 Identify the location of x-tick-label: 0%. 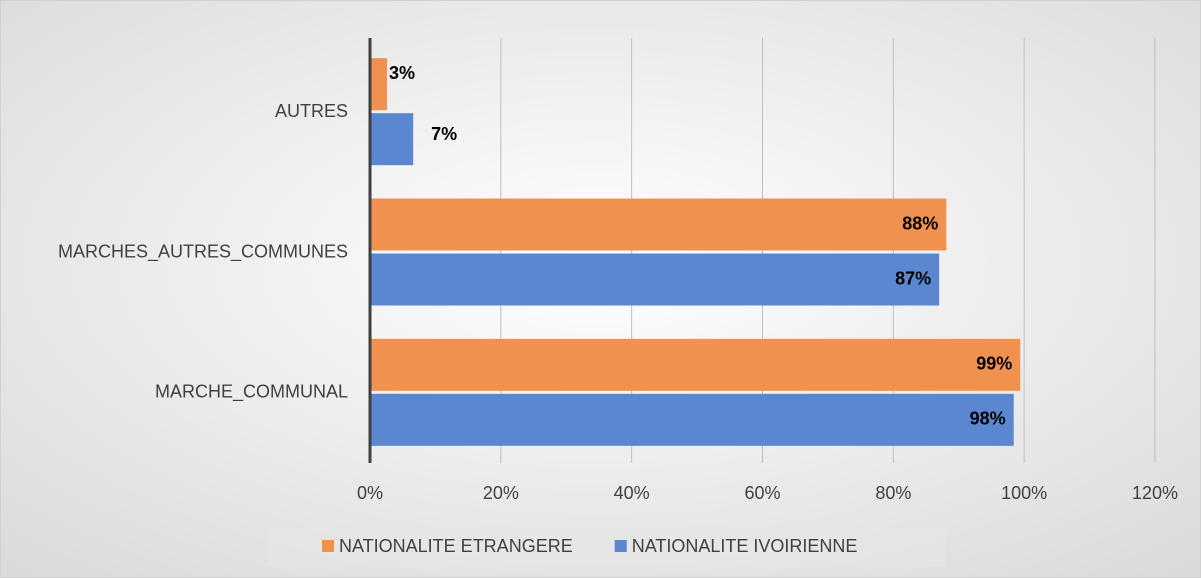
(370, 493).